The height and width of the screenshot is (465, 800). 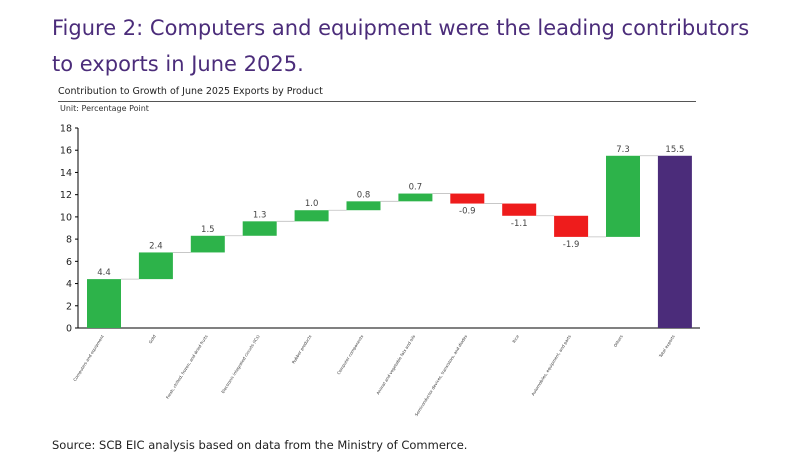 What do you see at coordinates (104, 108) in the screenshot?
I see `unit-label: Unit: Percentage Point` at bounding box center [104, 108].